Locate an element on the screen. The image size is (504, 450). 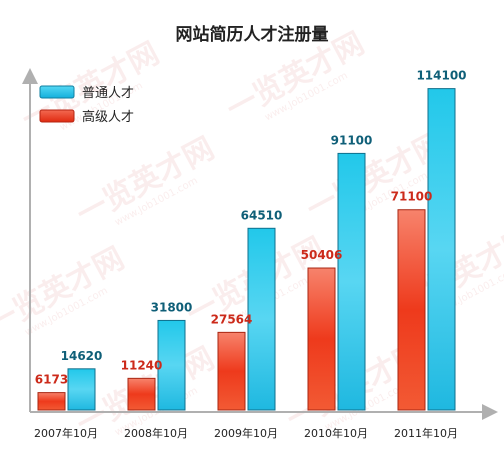
legend-label: 高级人才 is located at coordinates (108, 117).